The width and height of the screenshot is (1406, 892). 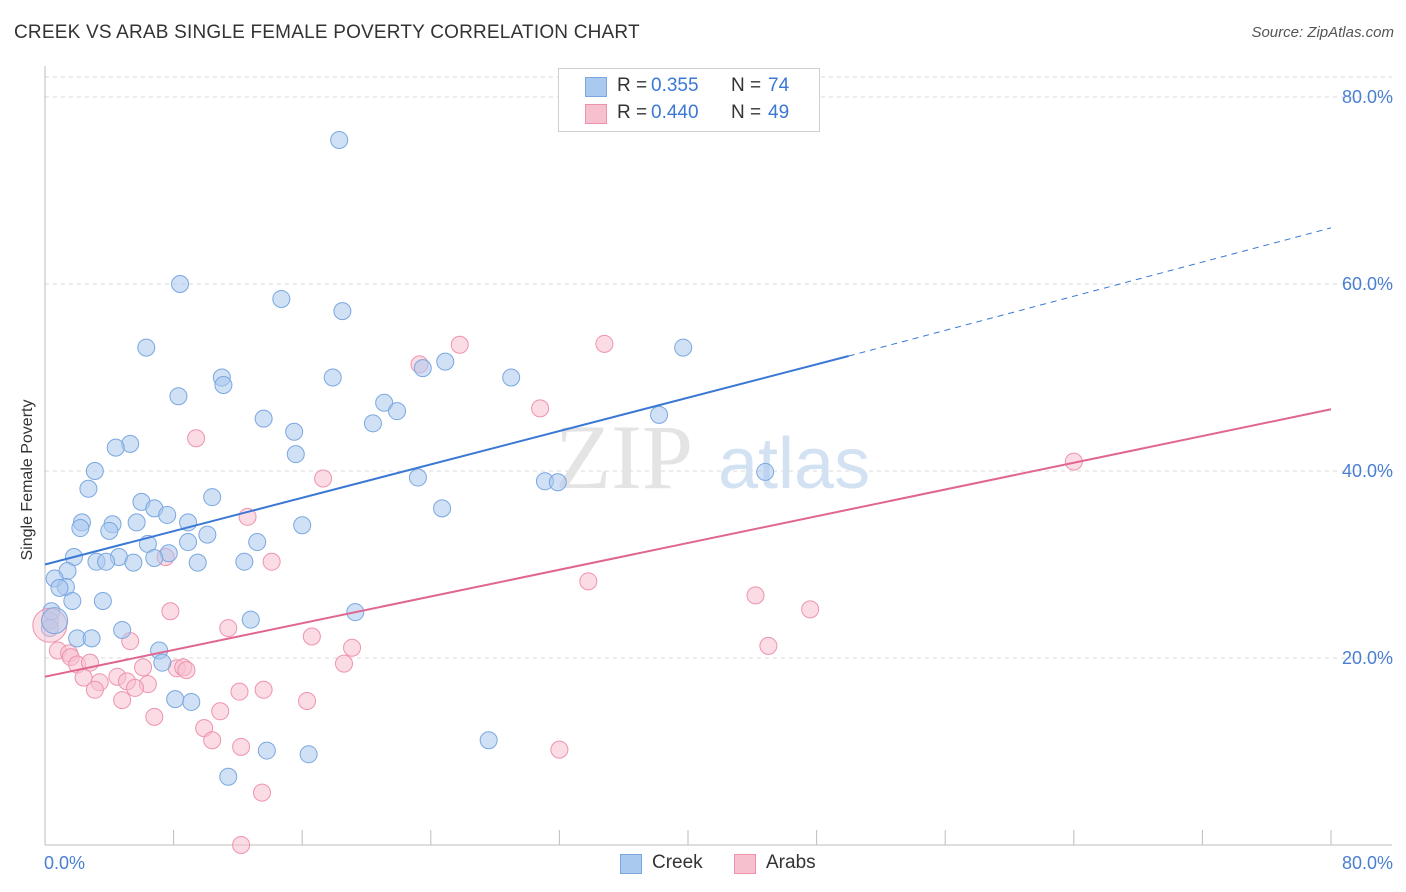 I want to click on watermark-zip: ZIP, so click(x=624, y=457).